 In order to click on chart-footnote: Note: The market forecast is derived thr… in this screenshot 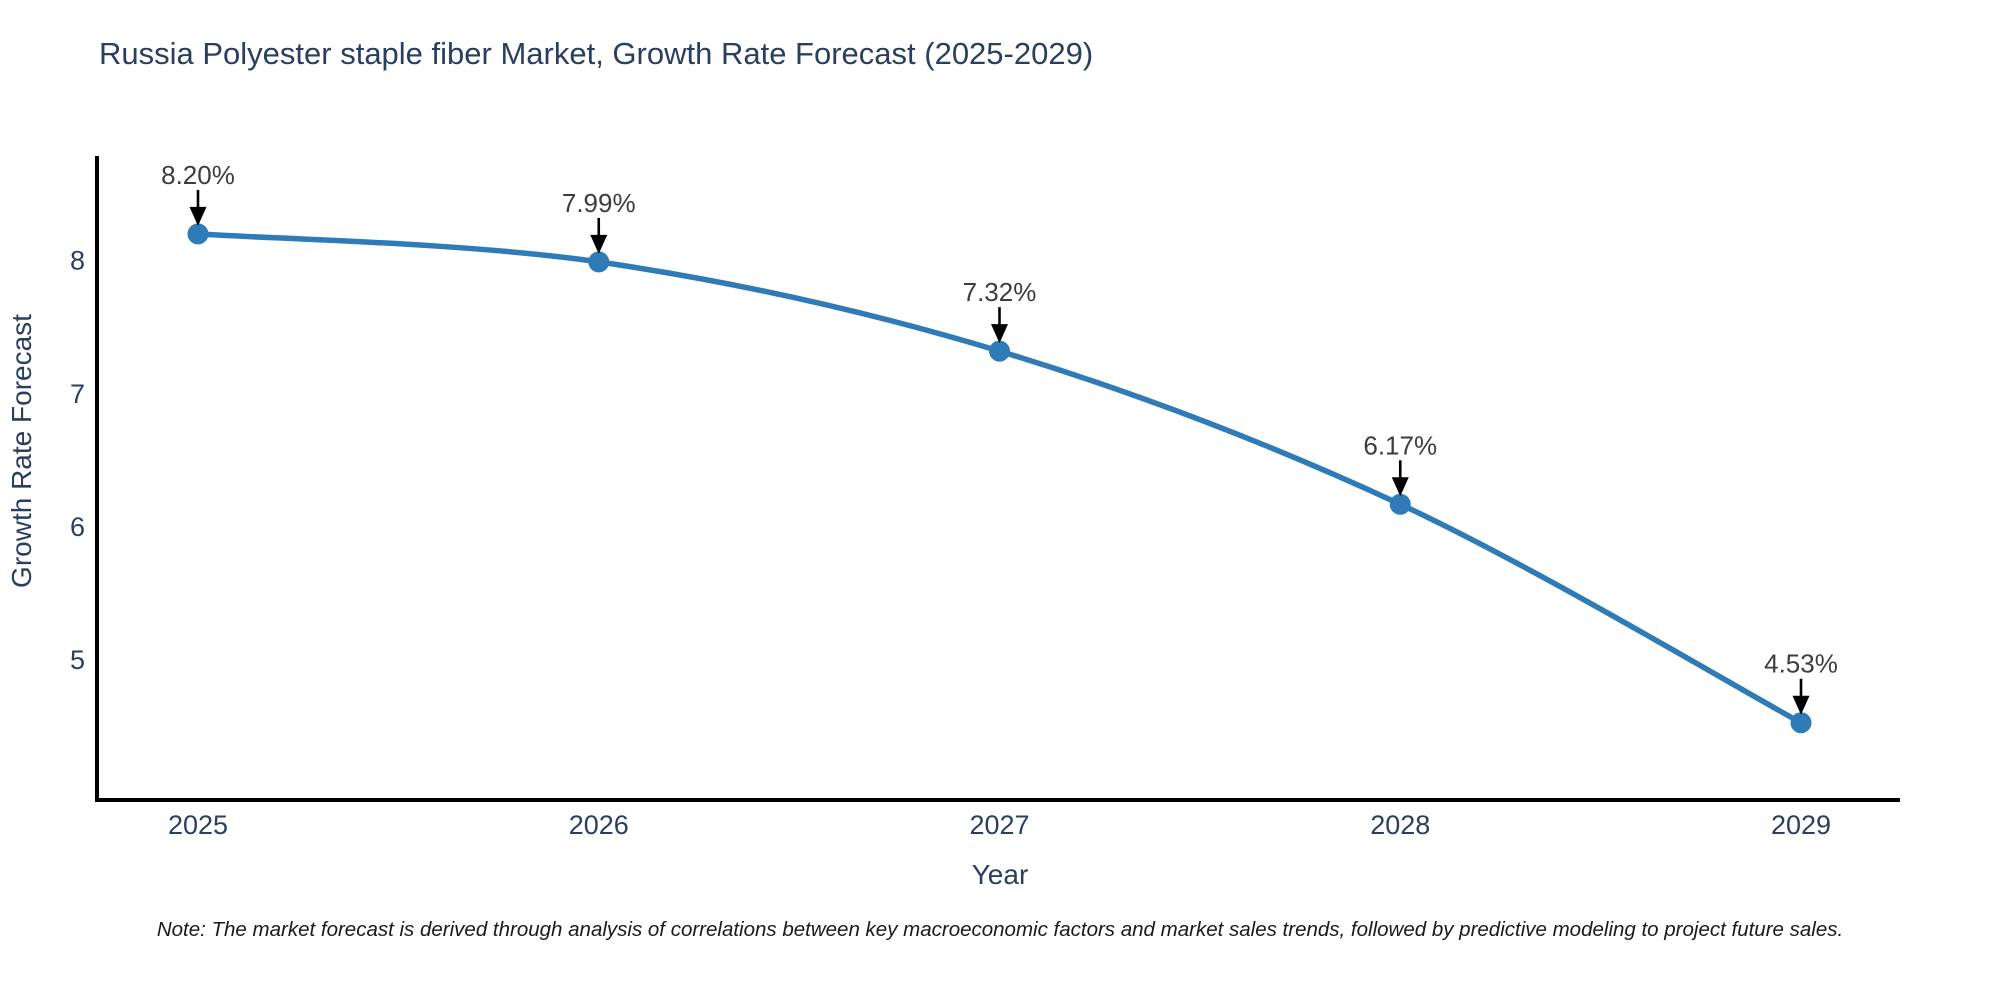, I will do `click(1000, 929)`.